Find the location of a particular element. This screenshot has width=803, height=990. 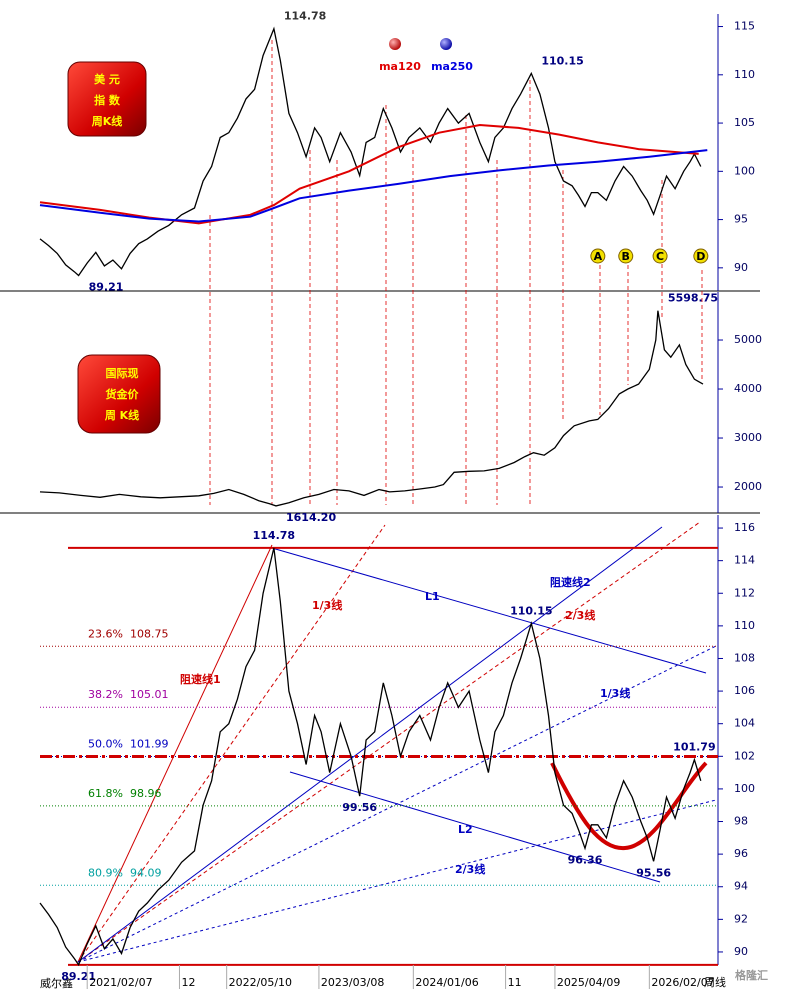

y-tick-label: 116 is located at coordinates (744, 527).